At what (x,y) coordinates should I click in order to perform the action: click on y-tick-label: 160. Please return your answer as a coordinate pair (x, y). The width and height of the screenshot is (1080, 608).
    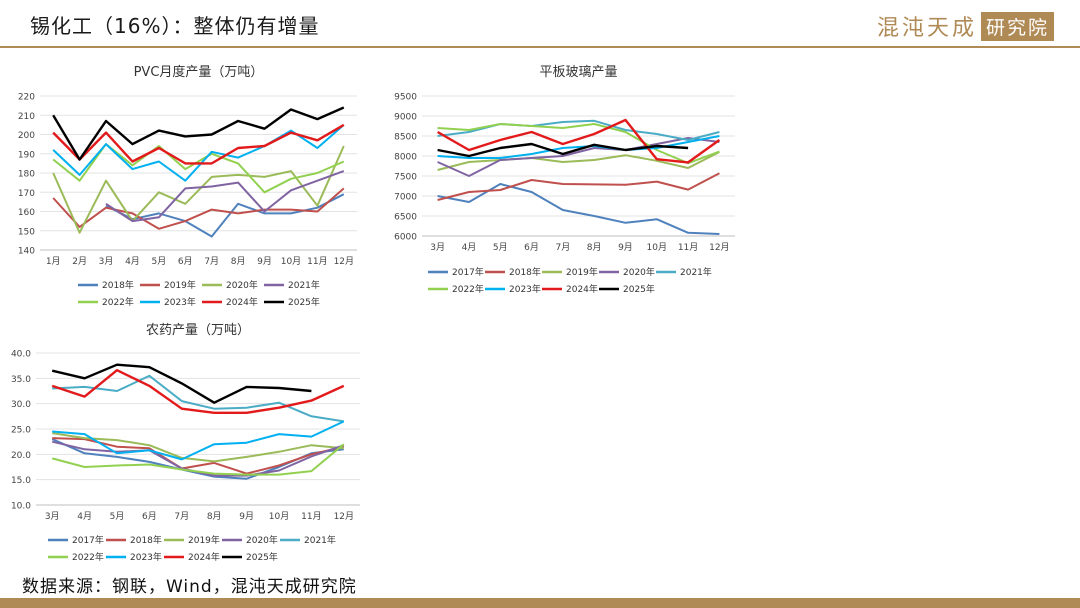
    Looking at the image, I should click on (26, 213).